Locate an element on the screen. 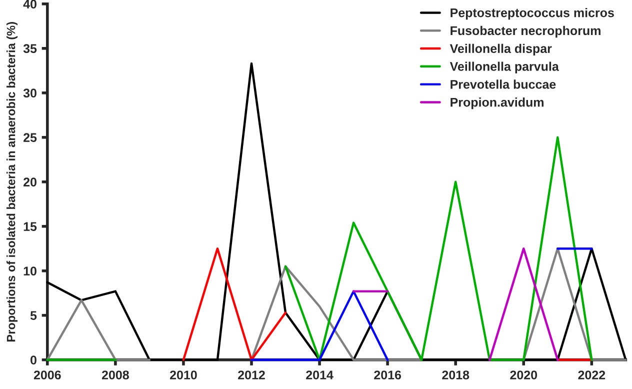  legend-label: Veillonella parvula is located at coordinates (504, 68).